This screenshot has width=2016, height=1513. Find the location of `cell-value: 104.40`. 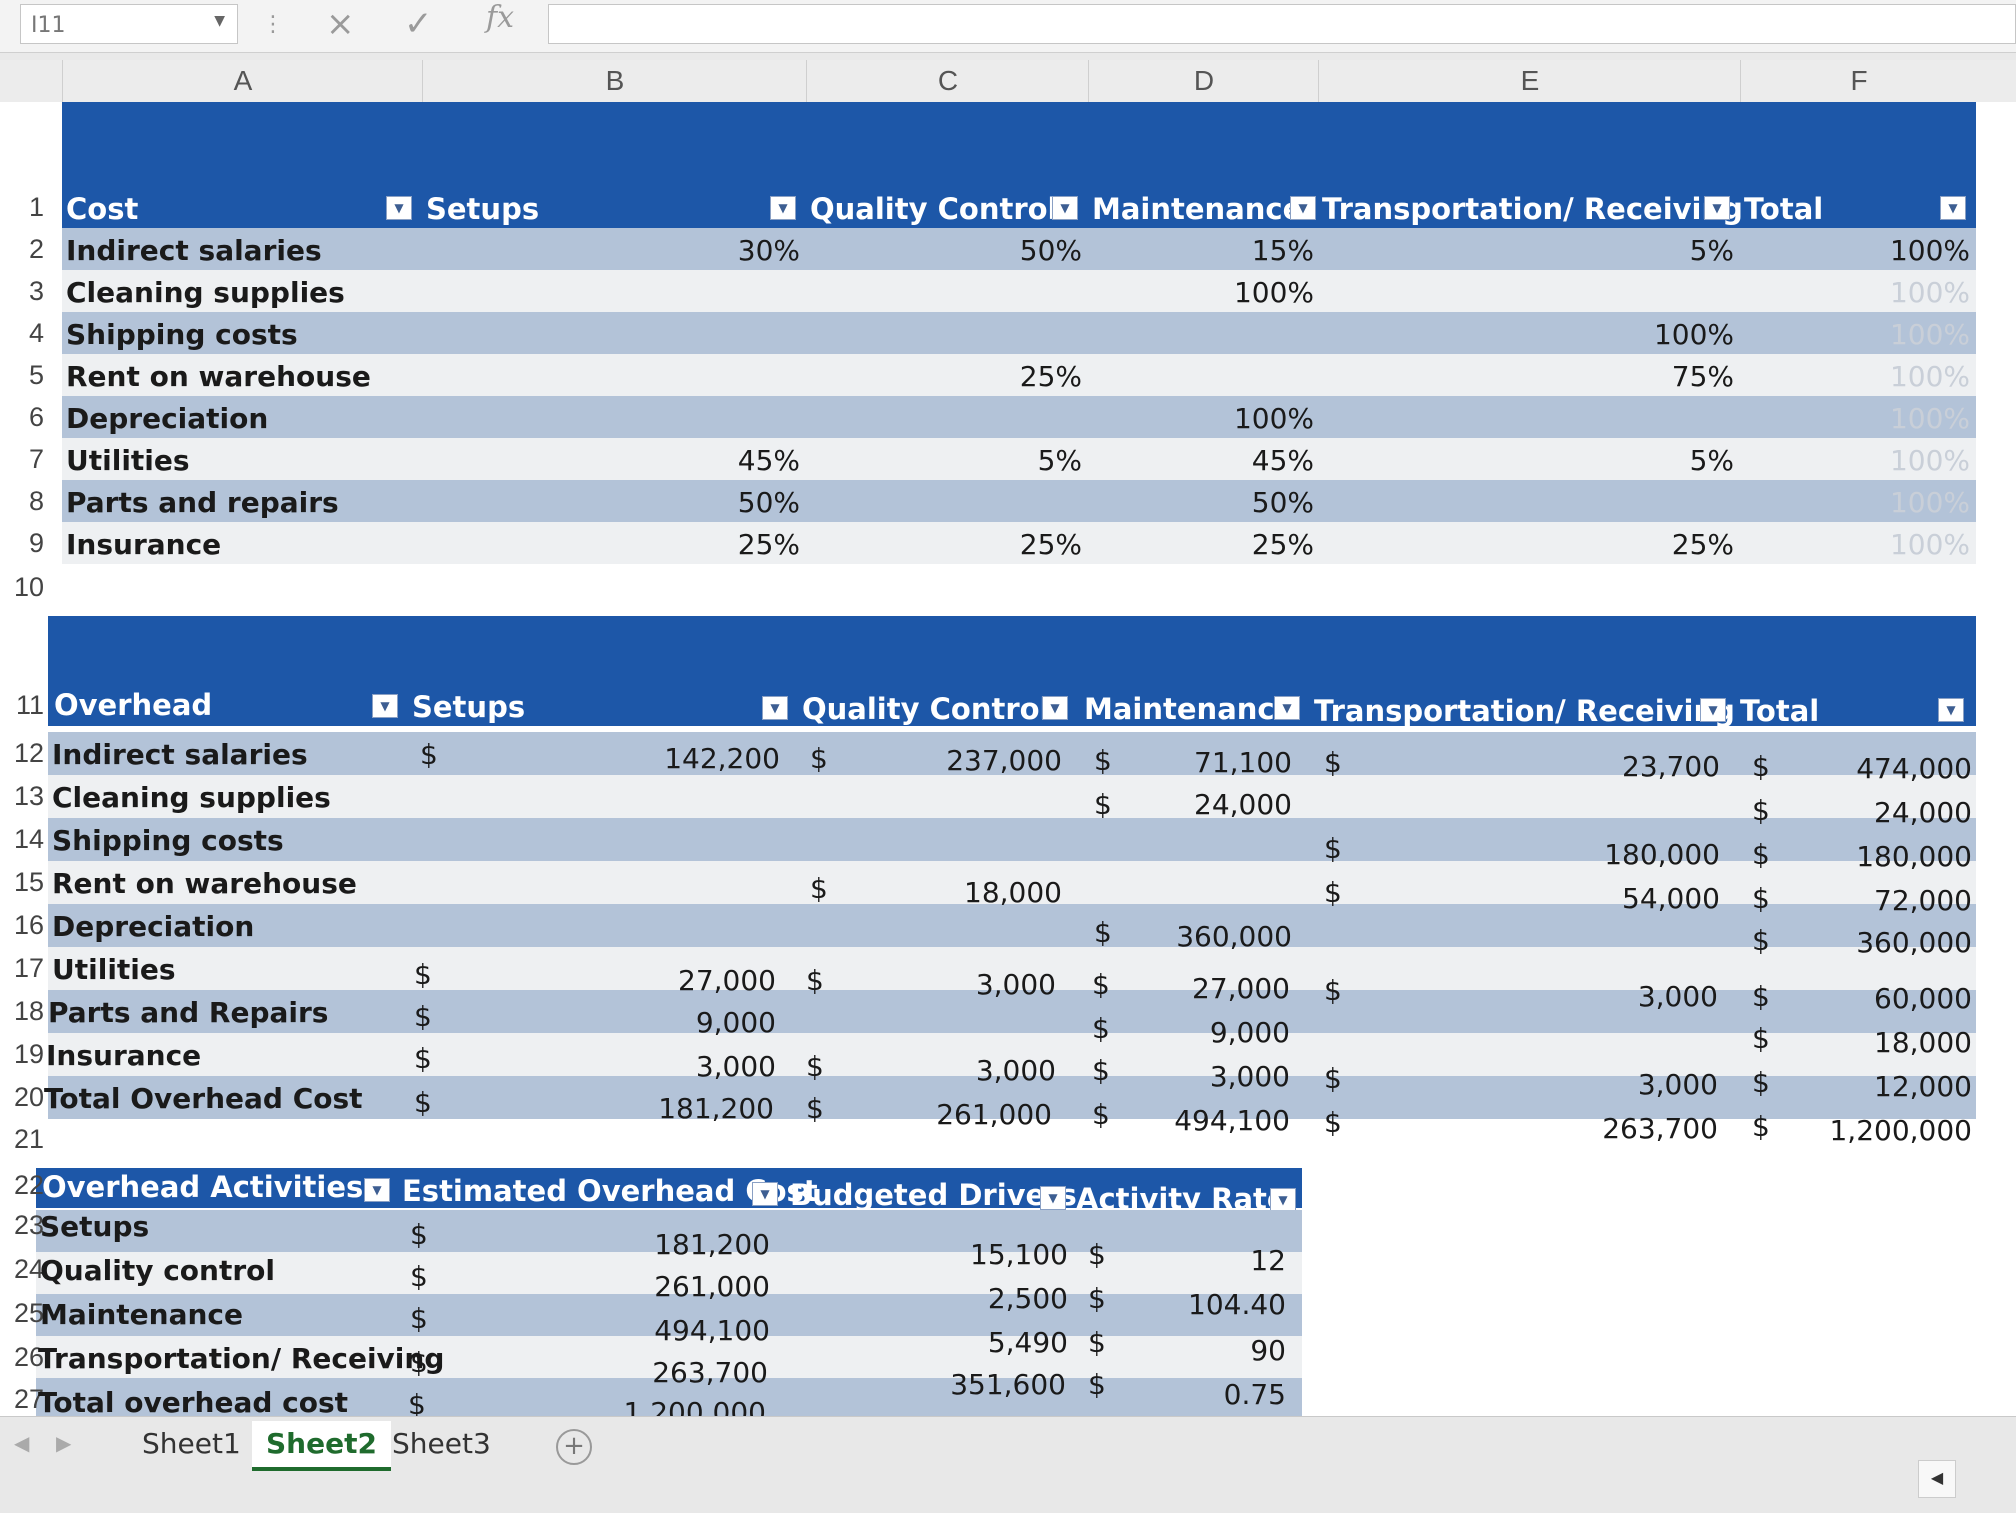

cell-value: 104.40 is located at coordinates (1237, 1304).